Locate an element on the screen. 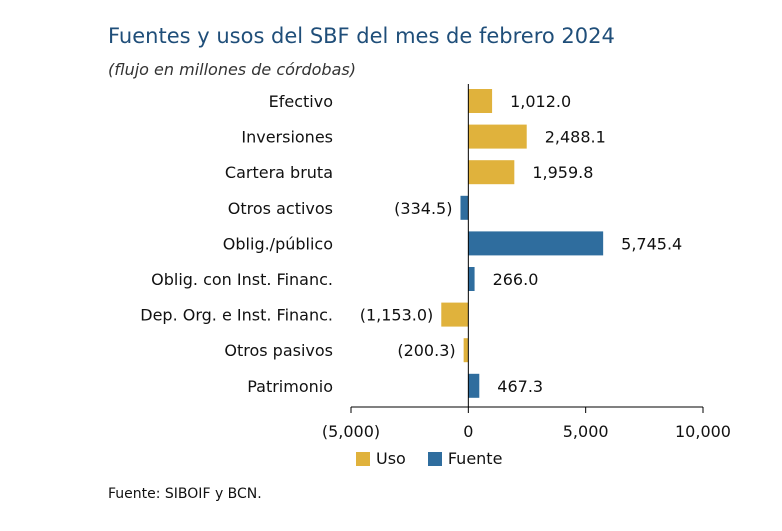  category-label: Otros pasivos is located at coordinates (278, 350).